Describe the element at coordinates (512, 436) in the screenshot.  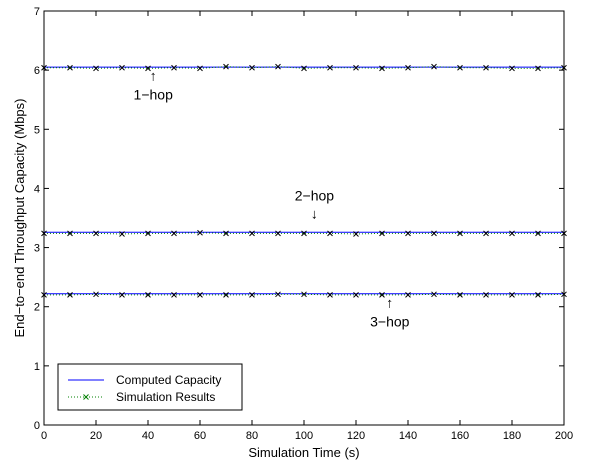
I see `x-tick-label: 180` at that location.